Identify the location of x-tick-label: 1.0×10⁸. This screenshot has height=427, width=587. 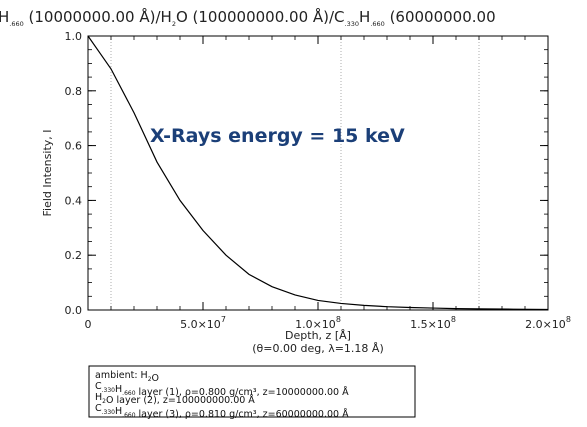
(318, 323).